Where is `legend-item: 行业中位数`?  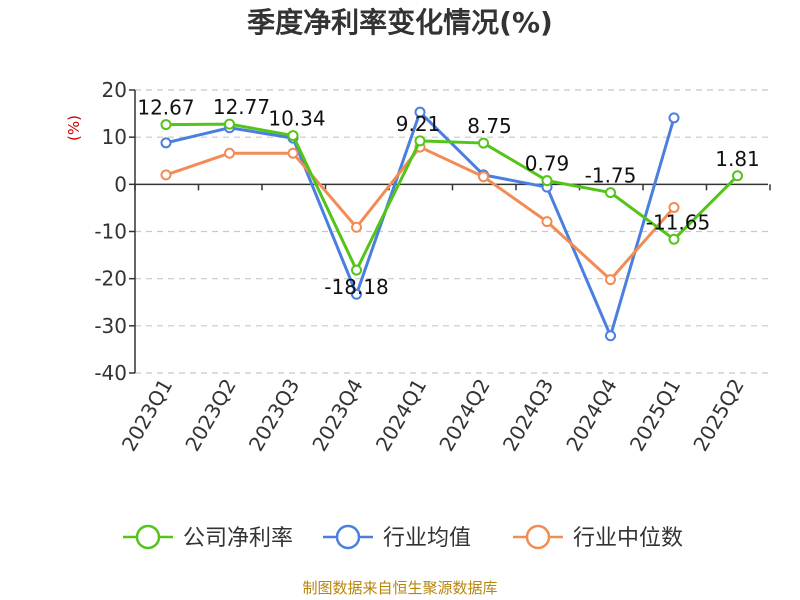
legend-item: 行业中位数 is located at coordinates (598, 537).